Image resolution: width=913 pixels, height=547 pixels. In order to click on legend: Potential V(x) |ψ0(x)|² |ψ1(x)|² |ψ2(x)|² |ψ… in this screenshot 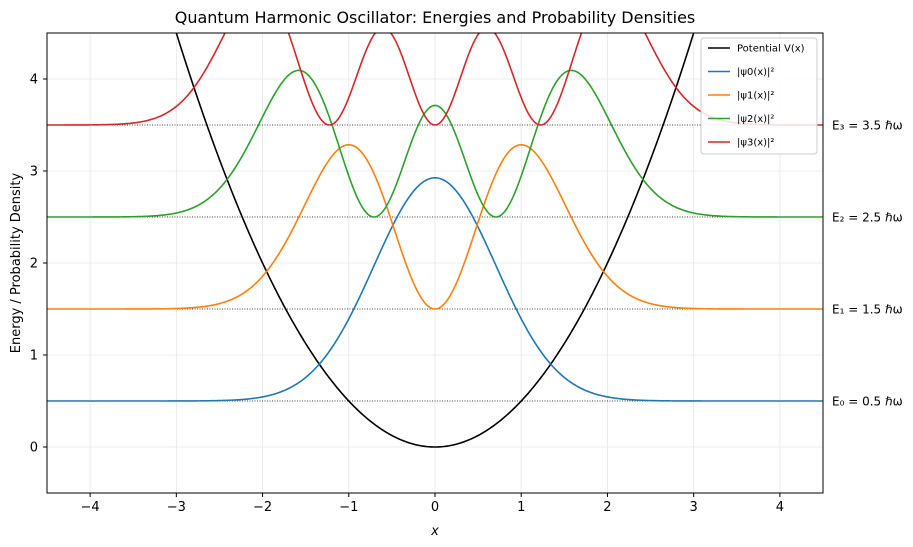, I will do `click(759, 96)`.